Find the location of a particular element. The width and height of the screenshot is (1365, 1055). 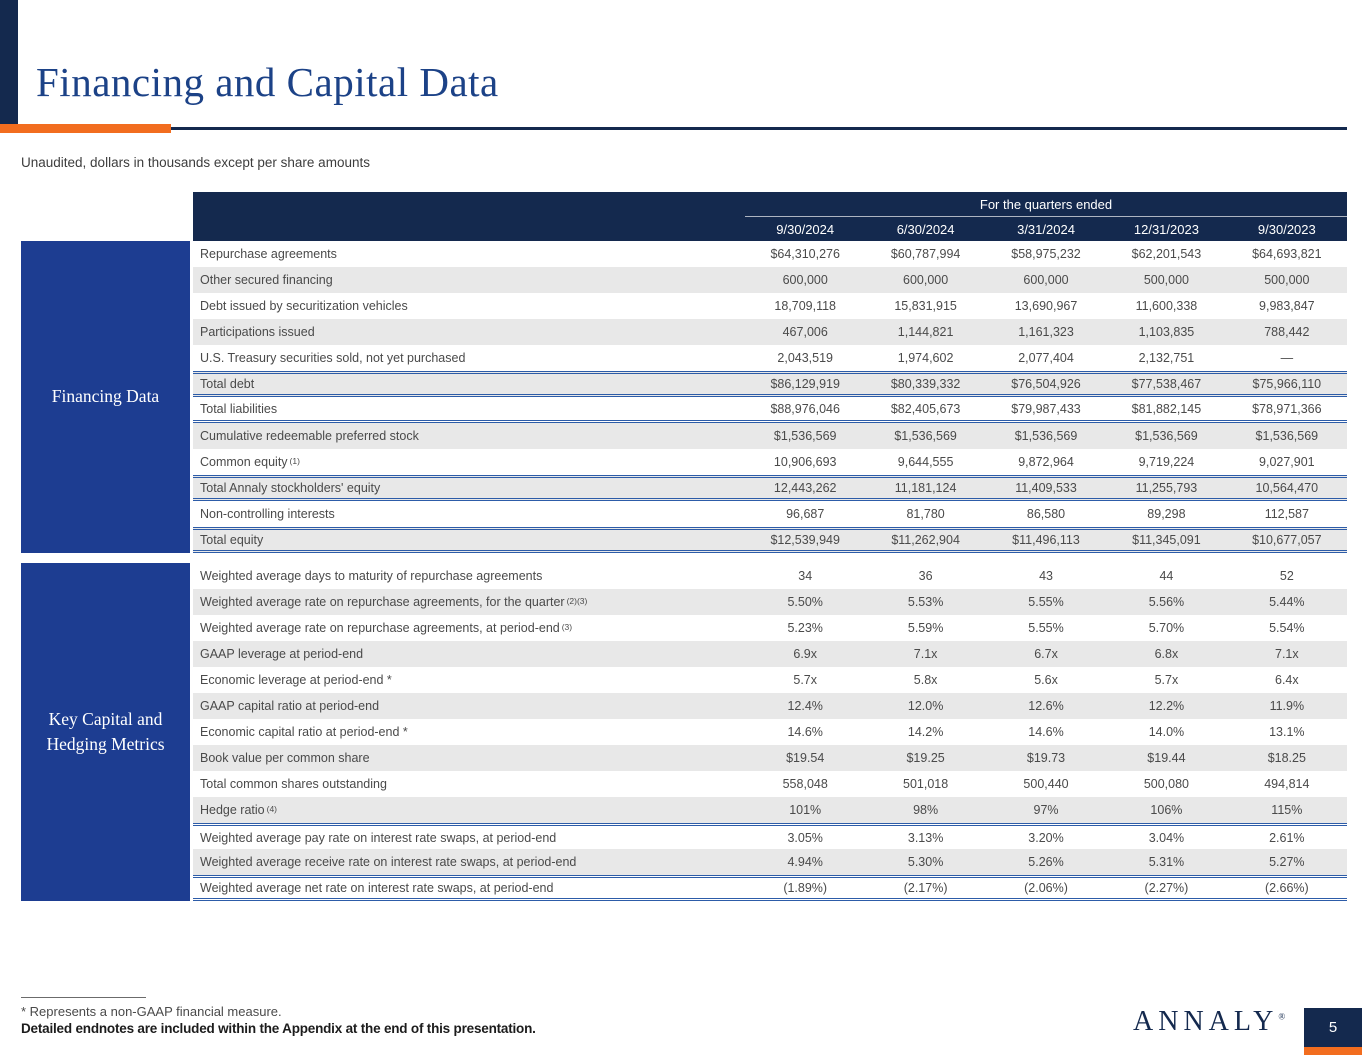

row-value: 36 is located at coordinates (925, 576).